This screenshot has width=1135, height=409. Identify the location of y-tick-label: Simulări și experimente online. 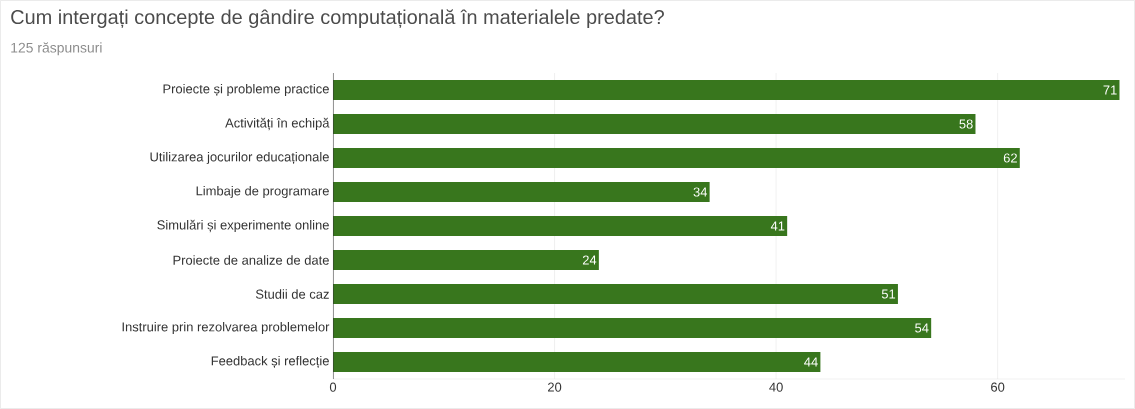
(243, 226).